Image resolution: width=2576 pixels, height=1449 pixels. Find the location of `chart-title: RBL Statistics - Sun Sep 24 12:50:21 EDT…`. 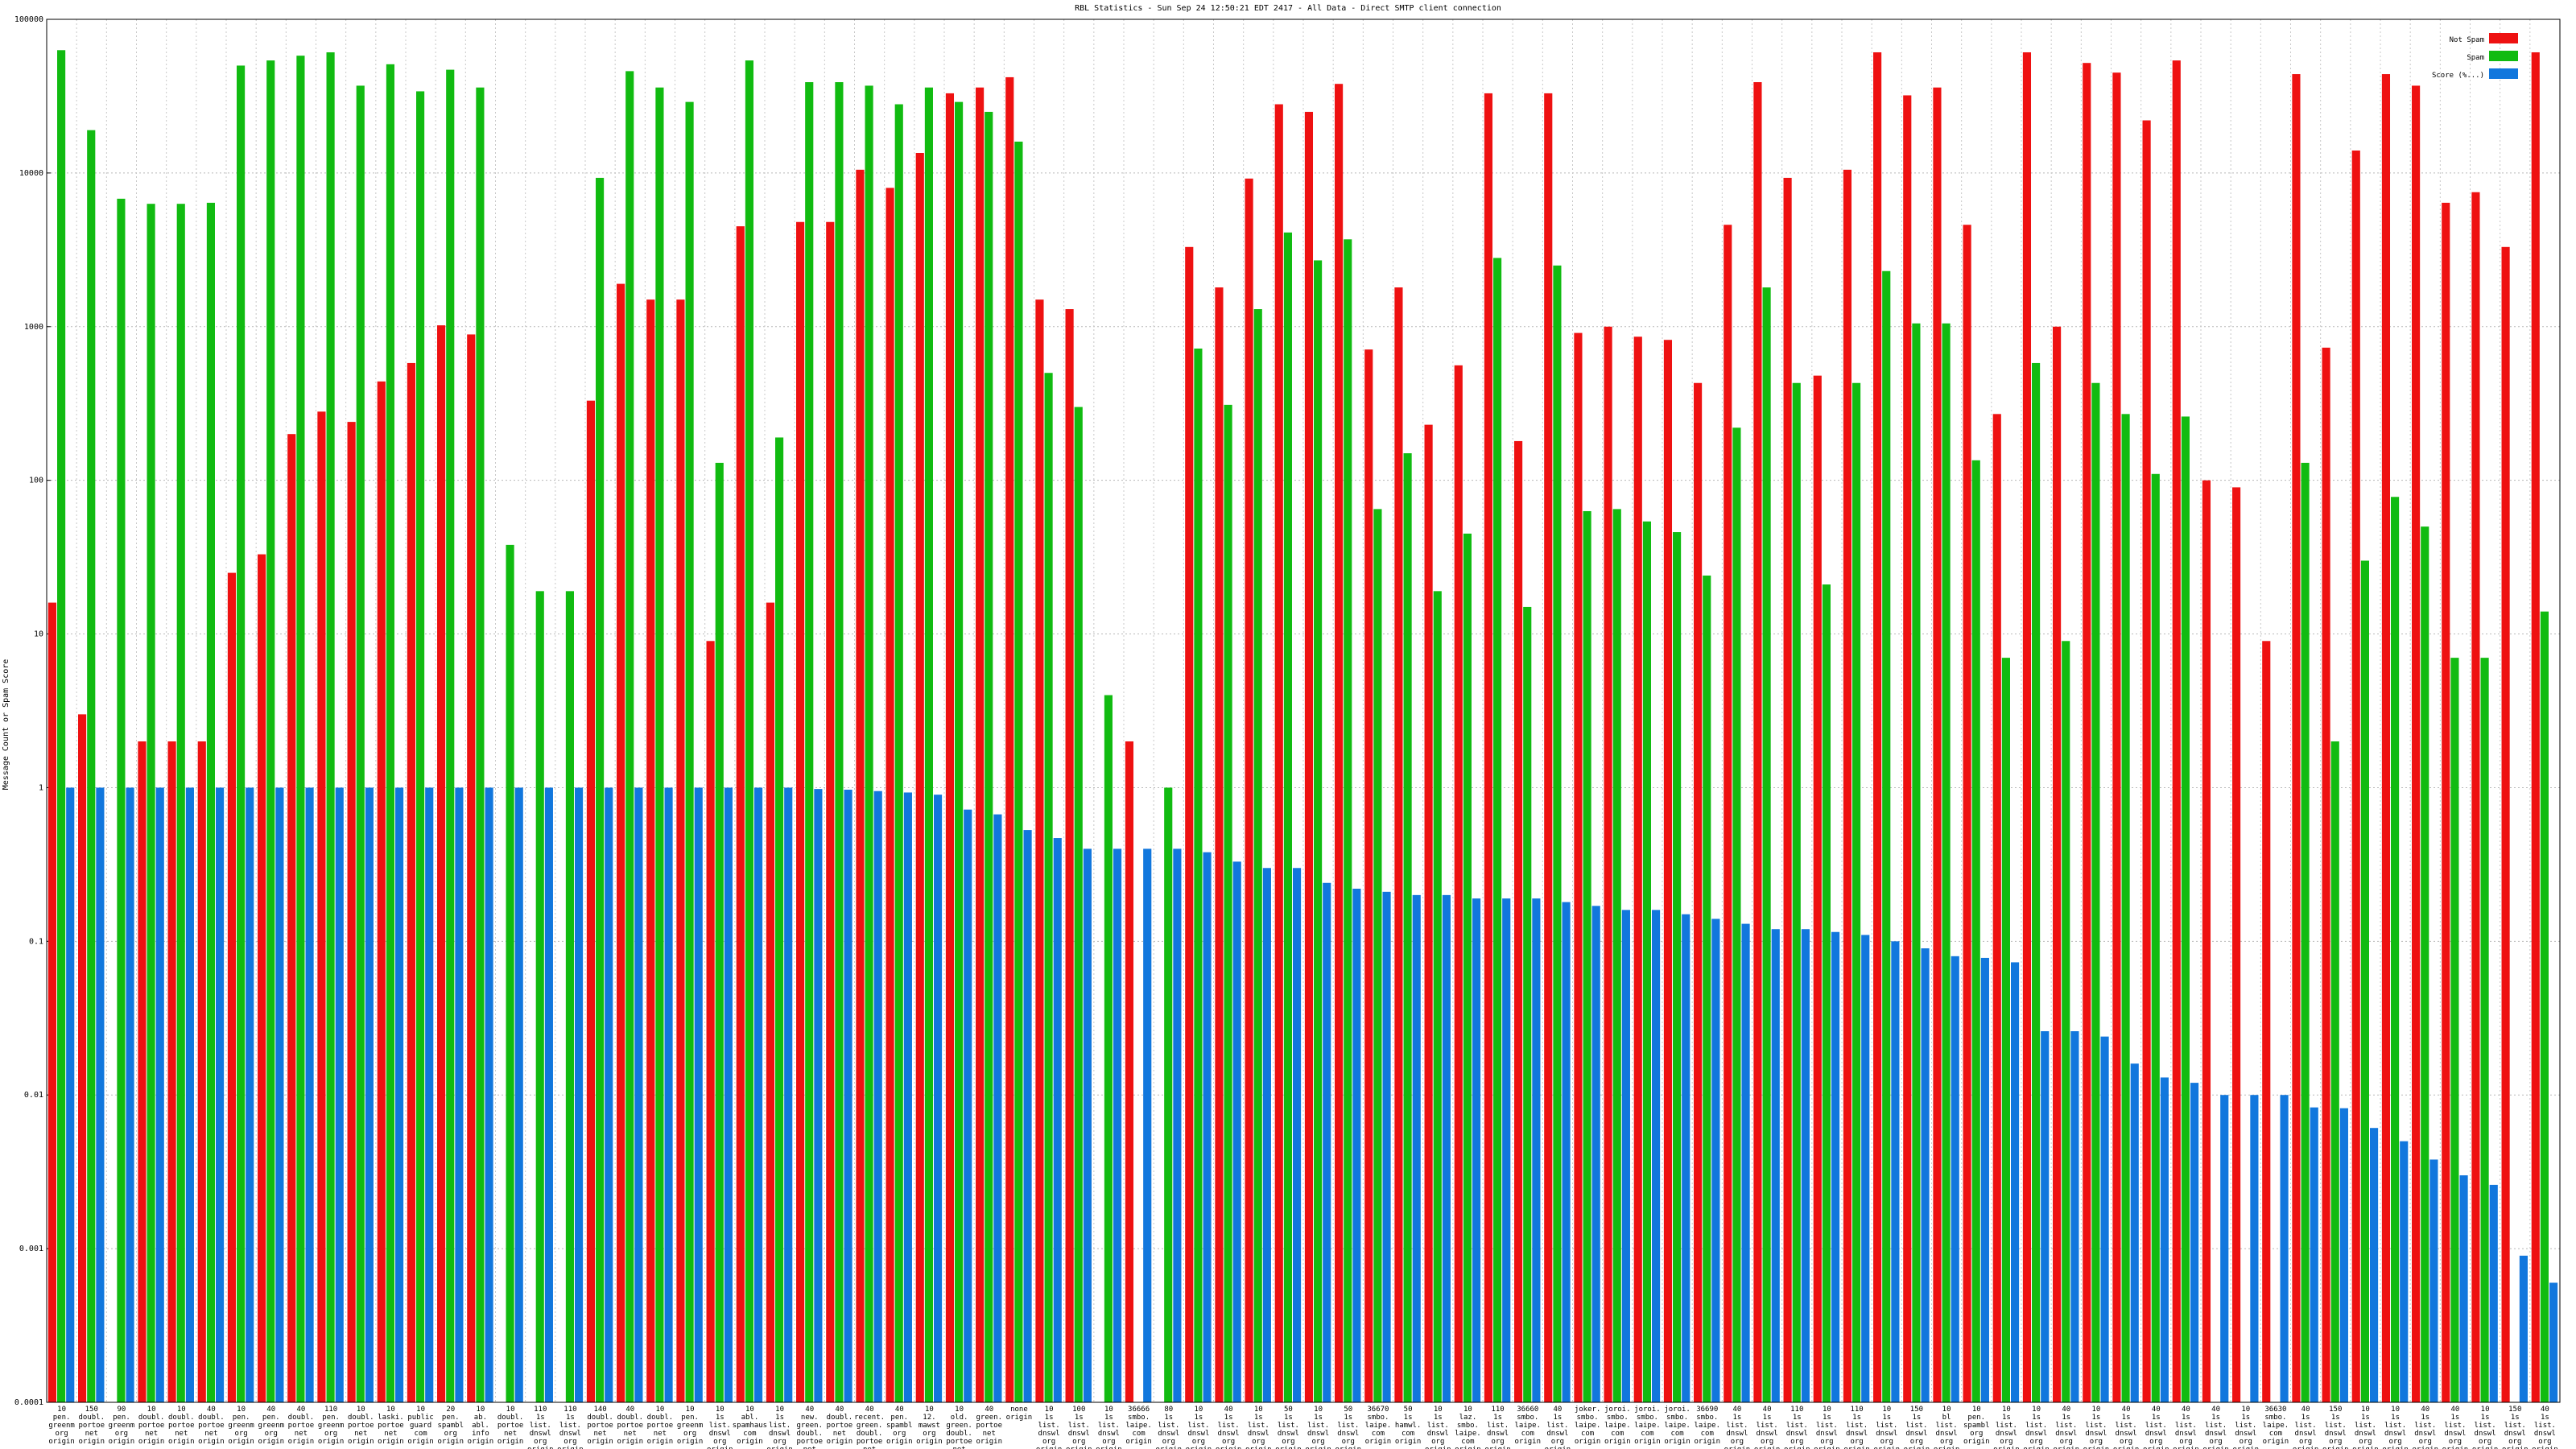

chart-title: RBL Statistics - Sun Sep 24 12:50:21 EDT… is located at coordinates (1288, 8).